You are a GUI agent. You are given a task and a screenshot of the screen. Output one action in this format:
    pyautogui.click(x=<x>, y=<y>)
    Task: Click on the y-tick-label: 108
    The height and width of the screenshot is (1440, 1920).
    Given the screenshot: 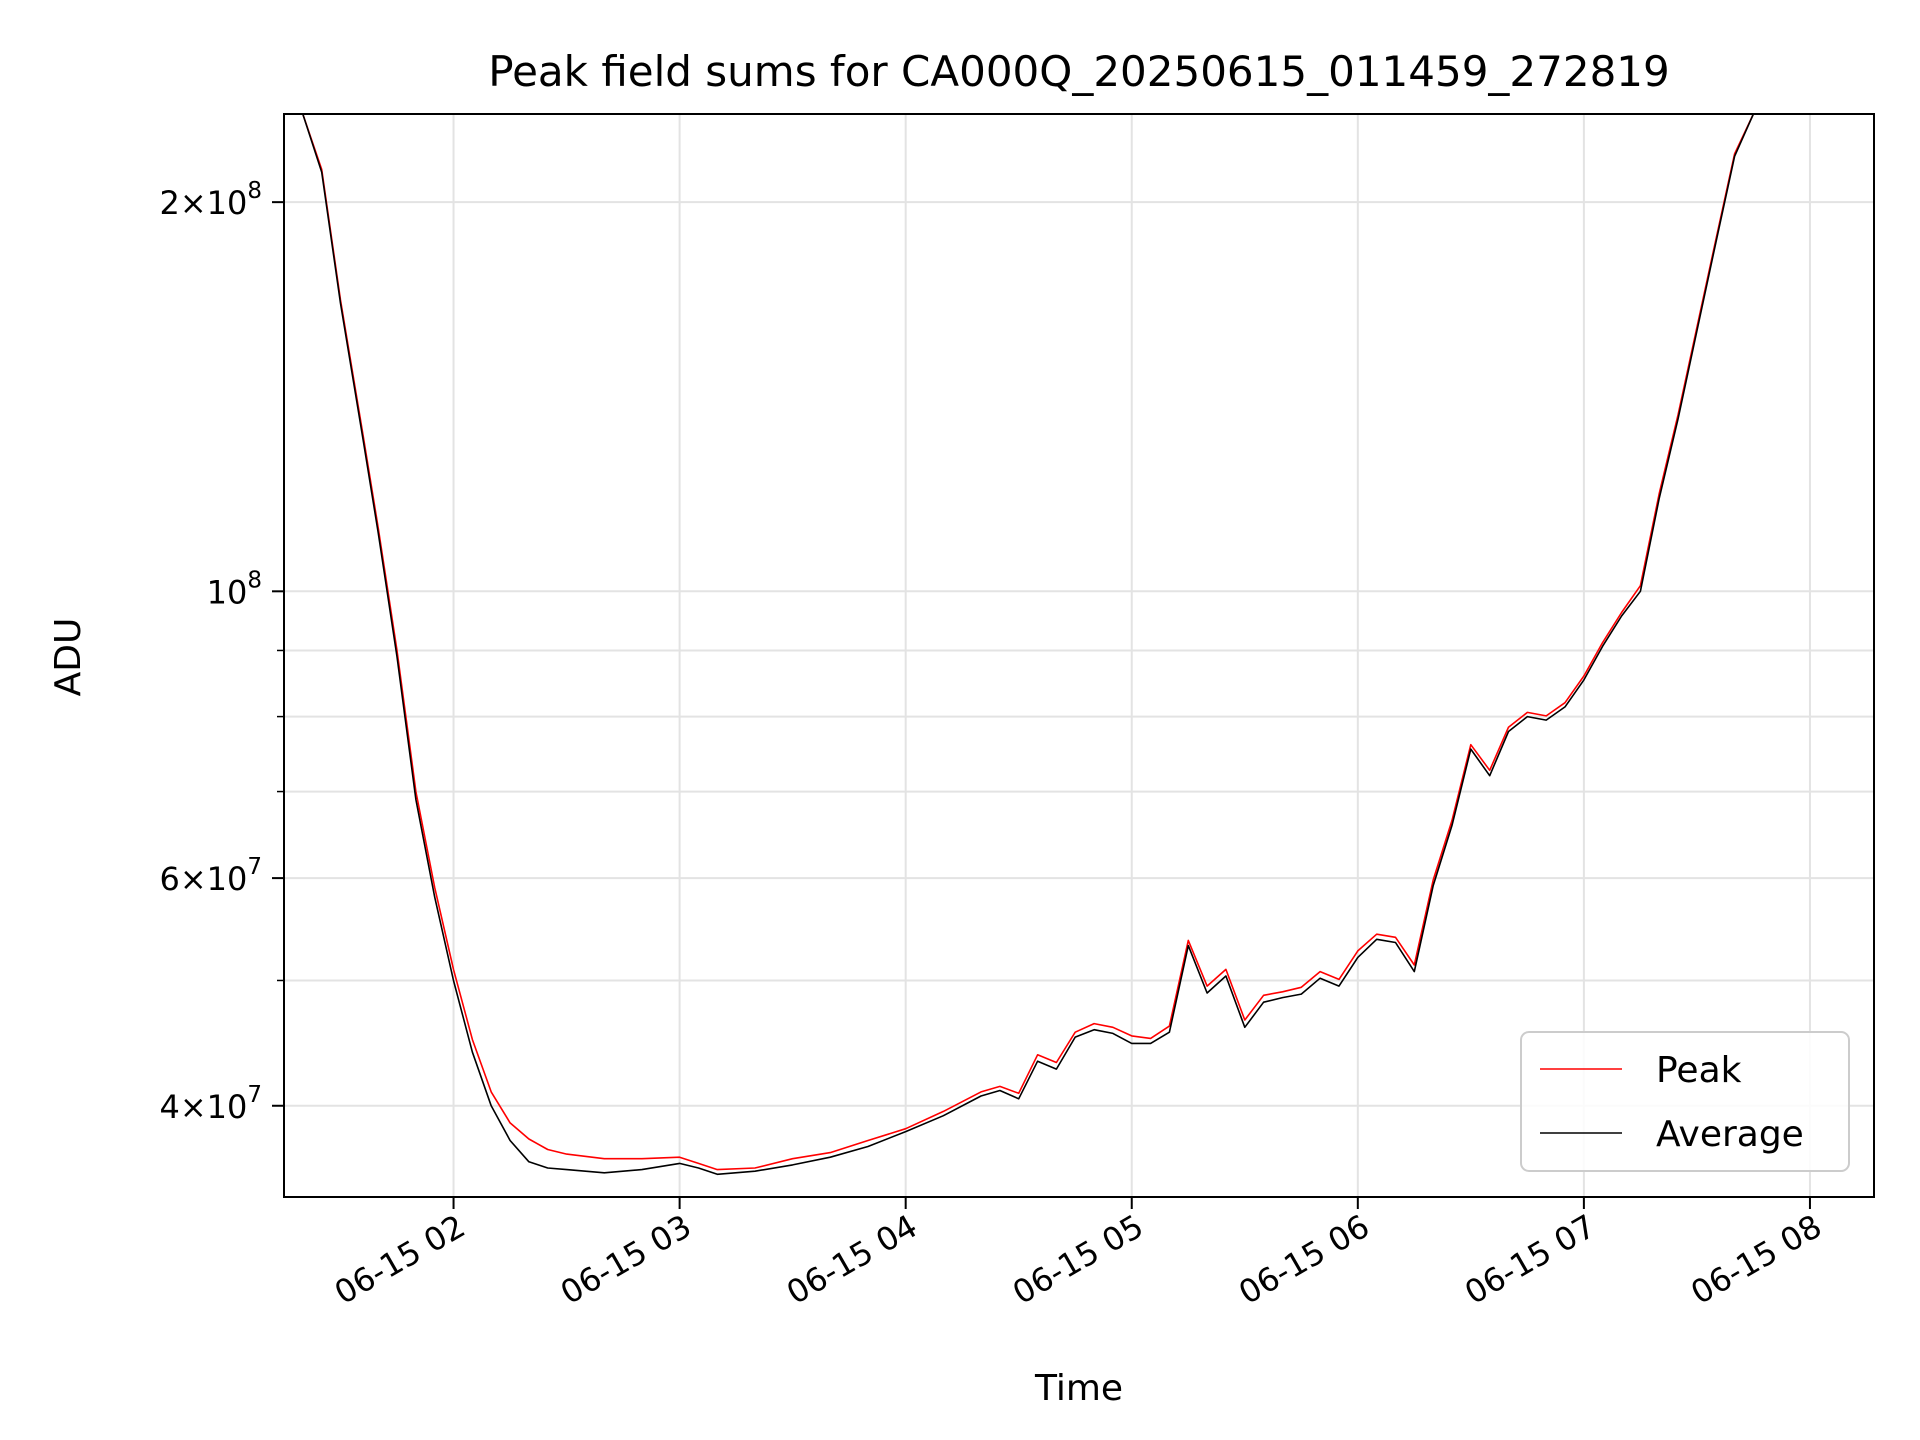 What is the action you would take?
    pyautogui.click(x=234, y=589)
    